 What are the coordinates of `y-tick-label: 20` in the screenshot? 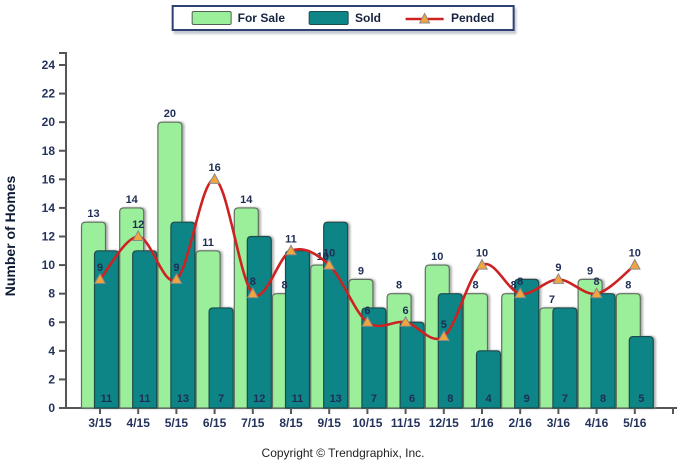 It's located at (49, 122).